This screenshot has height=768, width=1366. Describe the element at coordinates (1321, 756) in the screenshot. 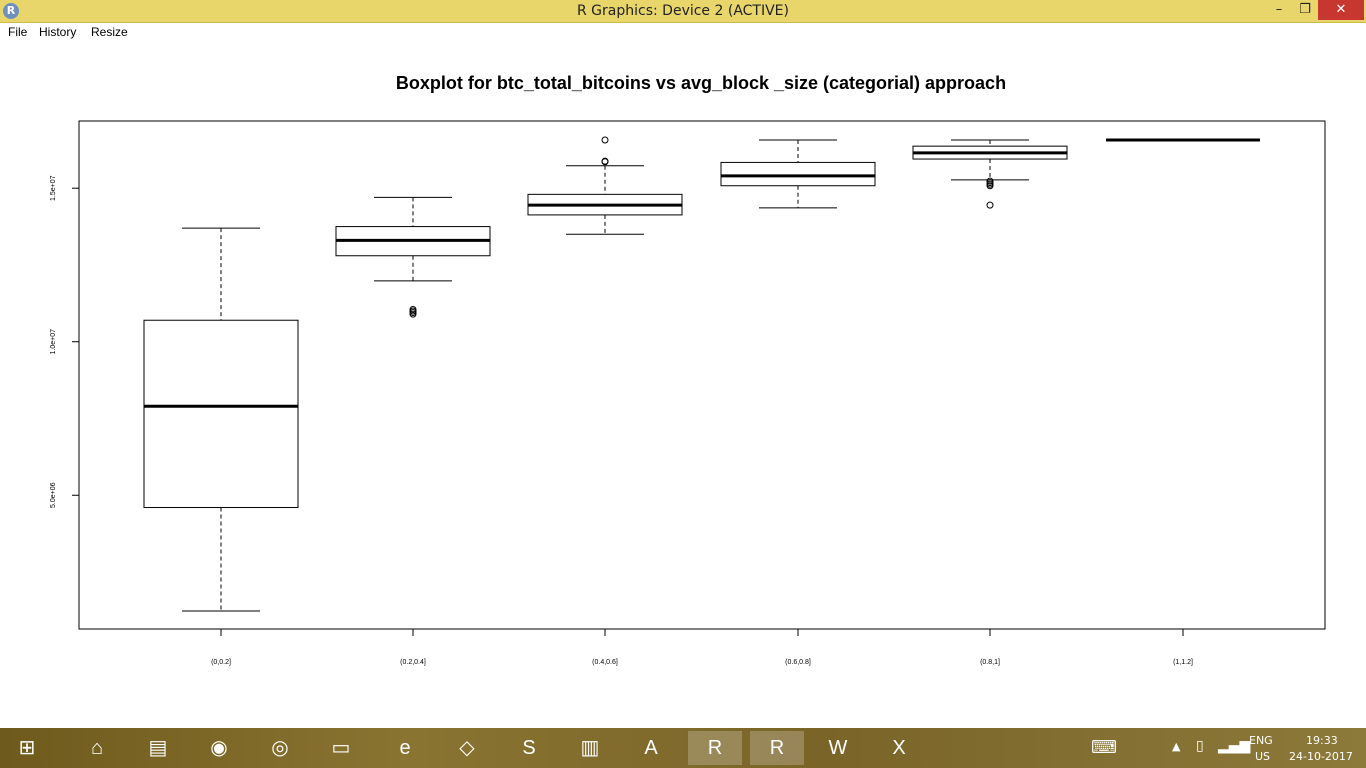

I see `clock-date: 24-10-2017` at that location.